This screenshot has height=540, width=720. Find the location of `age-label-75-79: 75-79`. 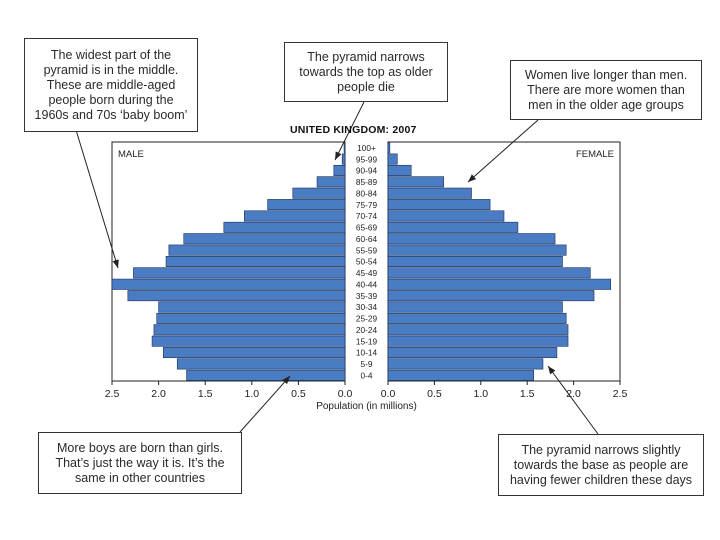

age-label-75-79: 75-79 is located at coordinates (367, 205).